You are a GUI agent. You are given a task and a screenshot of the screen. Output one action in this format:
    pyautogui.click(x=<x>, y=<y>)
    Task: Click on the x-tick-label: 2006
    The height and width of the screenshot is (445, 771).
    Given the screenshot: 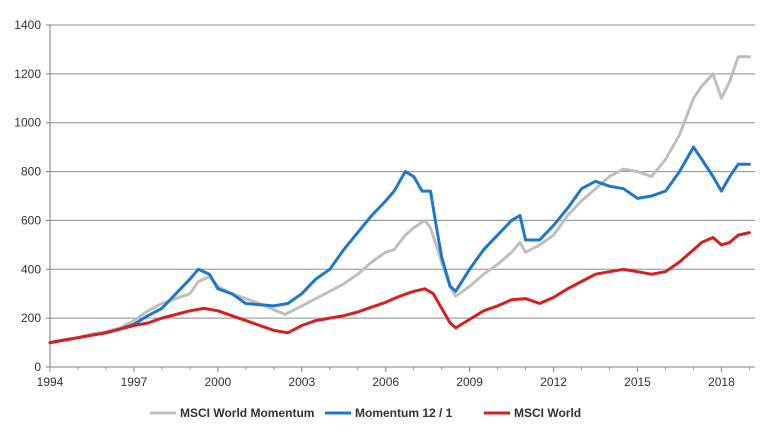 What is the action you would take?
    pyautogui.click(x=385, y=382)
    